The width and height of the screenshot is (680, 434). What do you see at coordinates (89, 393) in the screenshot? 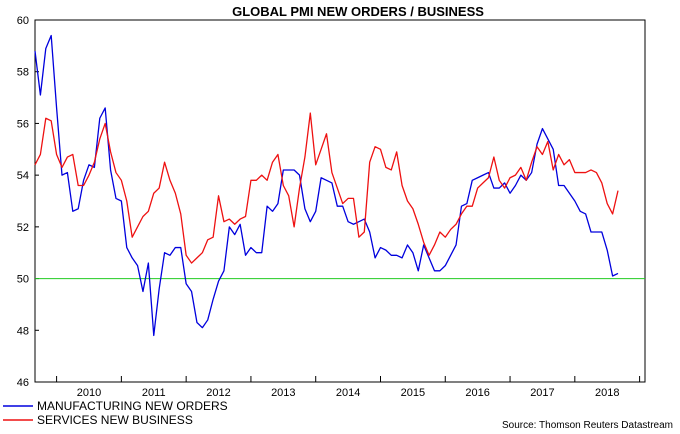
I see `x-tick-label: 2010` at bounding box center [89, 393].